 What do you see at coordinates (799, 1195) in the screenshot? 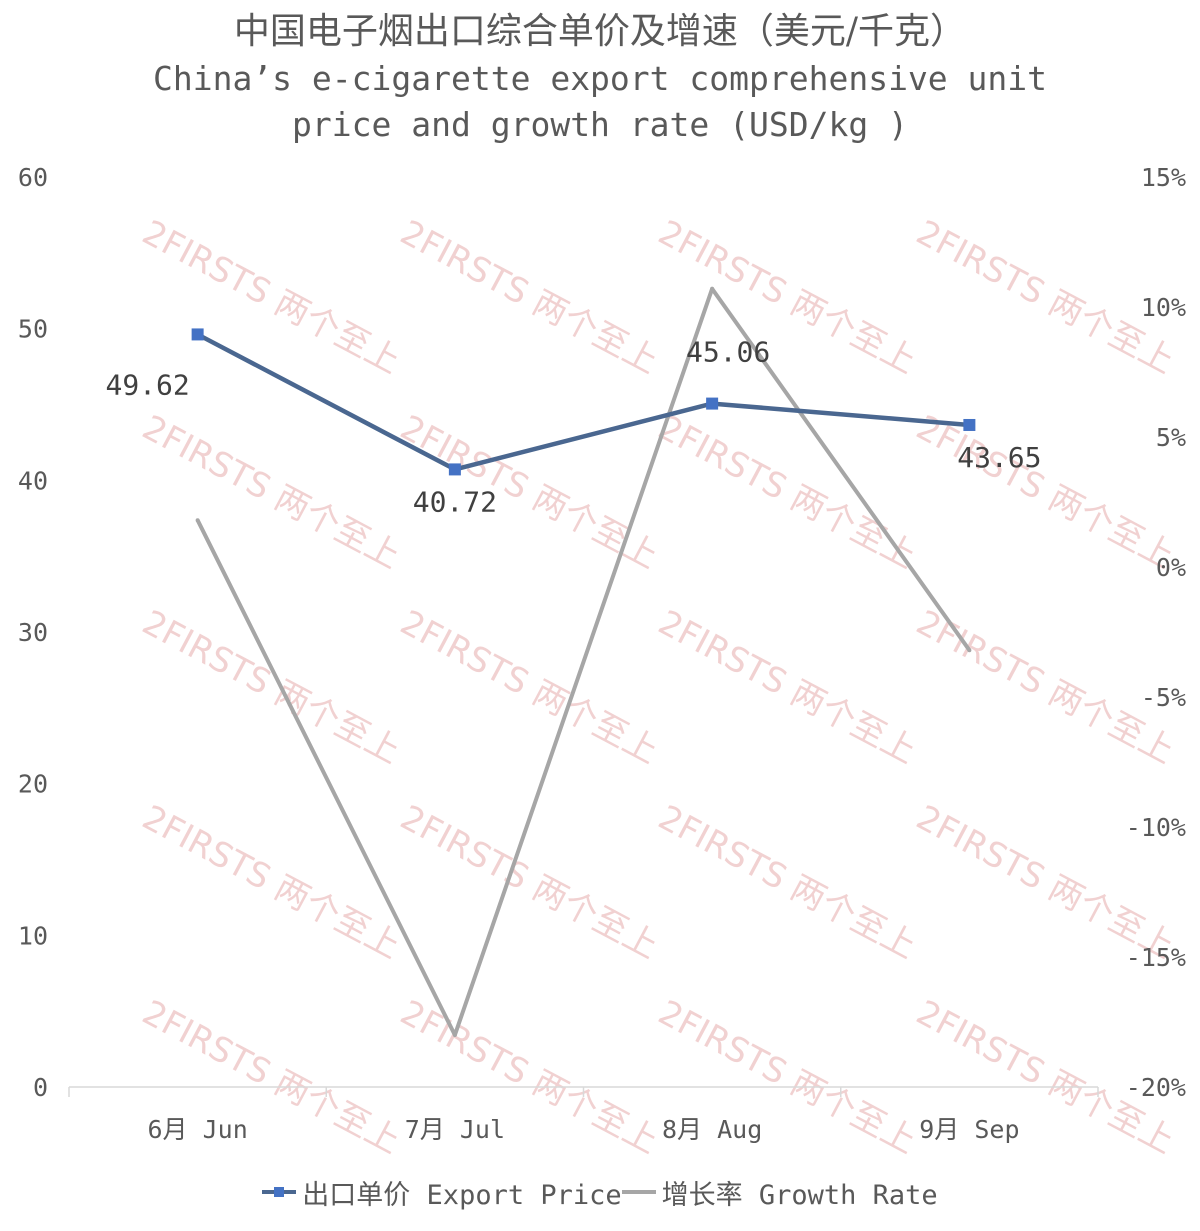
I see `legend-label-growth-rate: 增长率 Growth Rate` at bounding box center [799, 1195].